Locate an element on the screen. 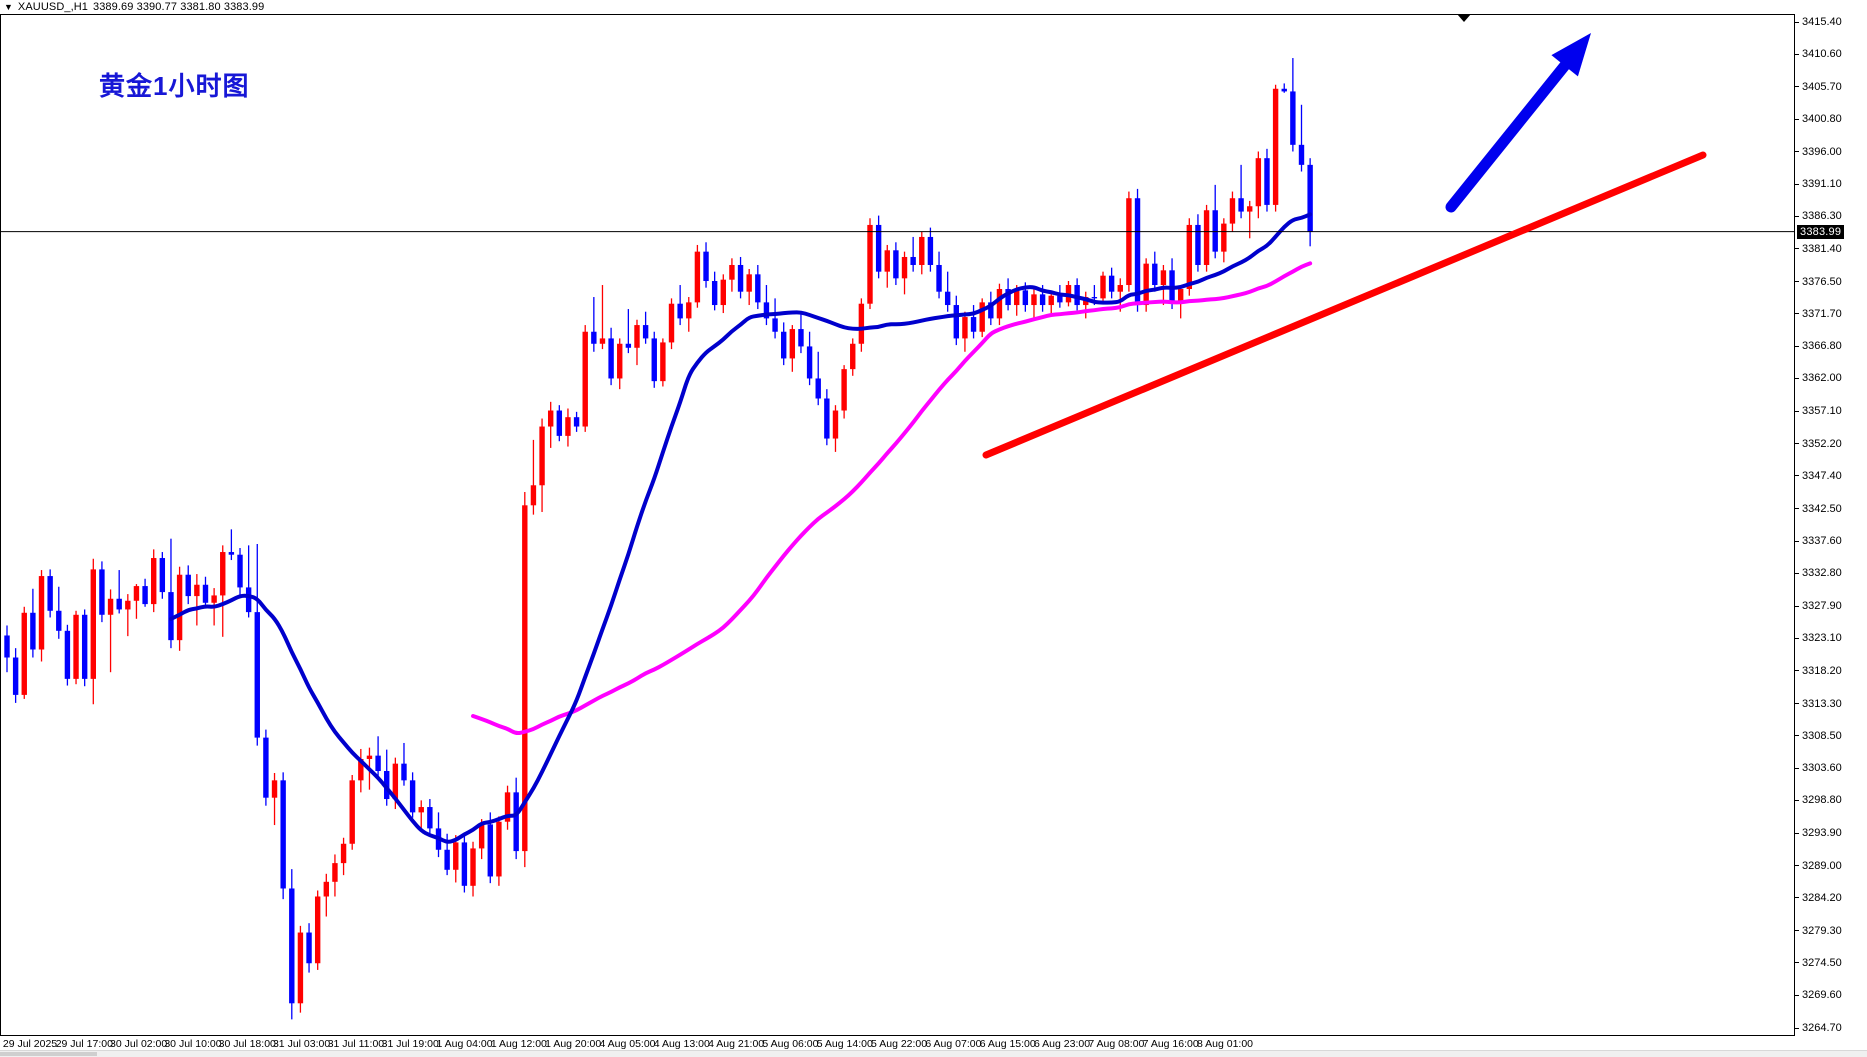  time-tick-label: 6 Aug 23:00 is located at coordinates (1062, 1044).